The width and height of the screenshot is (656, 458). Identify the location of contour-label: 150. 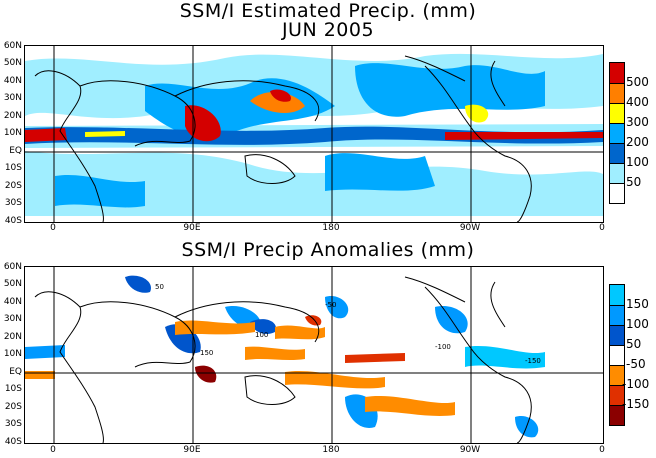
(206, 353).